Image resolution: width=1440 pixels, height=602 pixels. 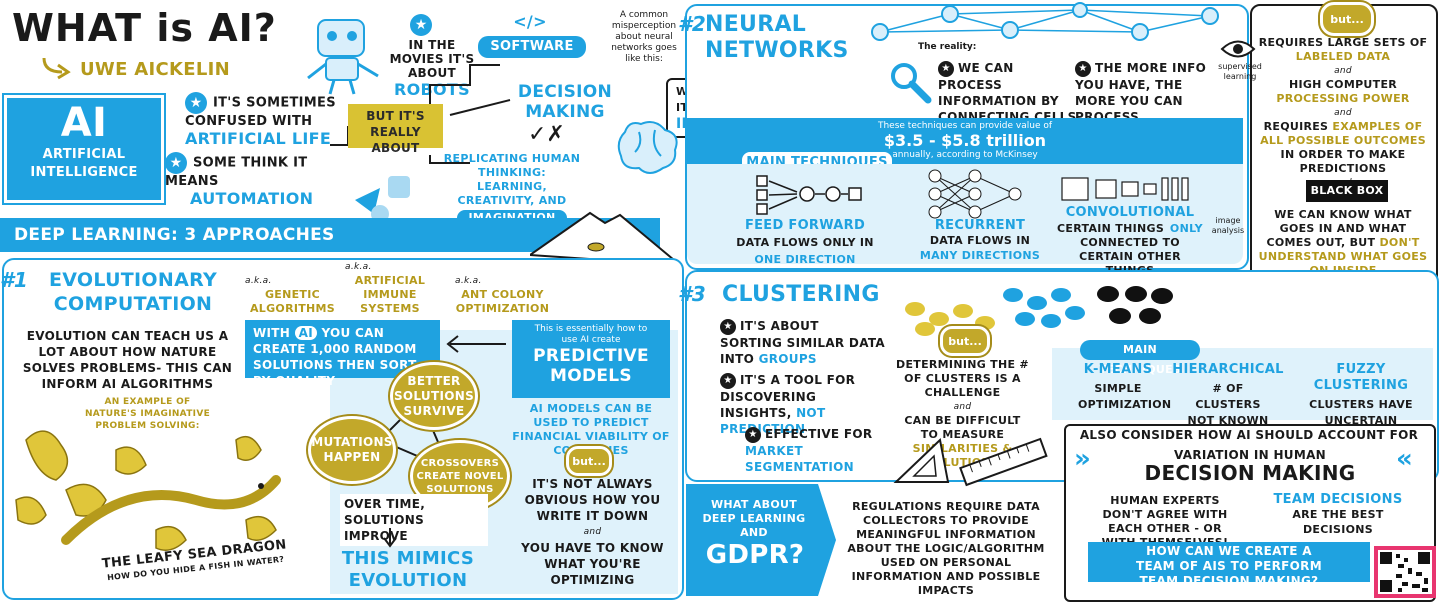 I want to click on req3-c: IN ORDER TO MAKE PREDICTIONS, so click(x=1343, y=161).